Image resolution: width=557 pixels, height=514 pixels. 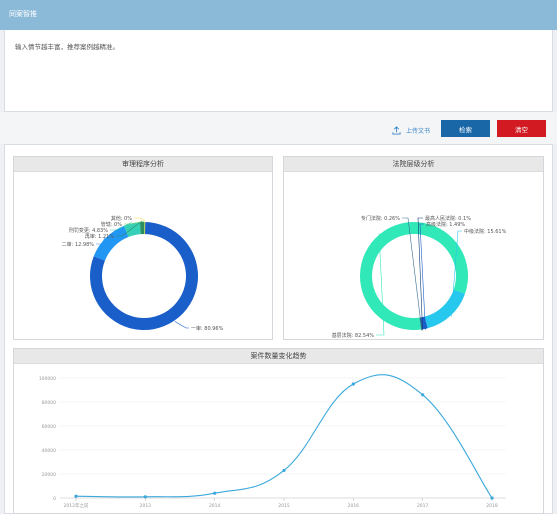 What do you see at coordinates (207, 328) in the screenshot?
I see `slice-label-一审: 一审: 80.96%` at bounding box center [207, 328].